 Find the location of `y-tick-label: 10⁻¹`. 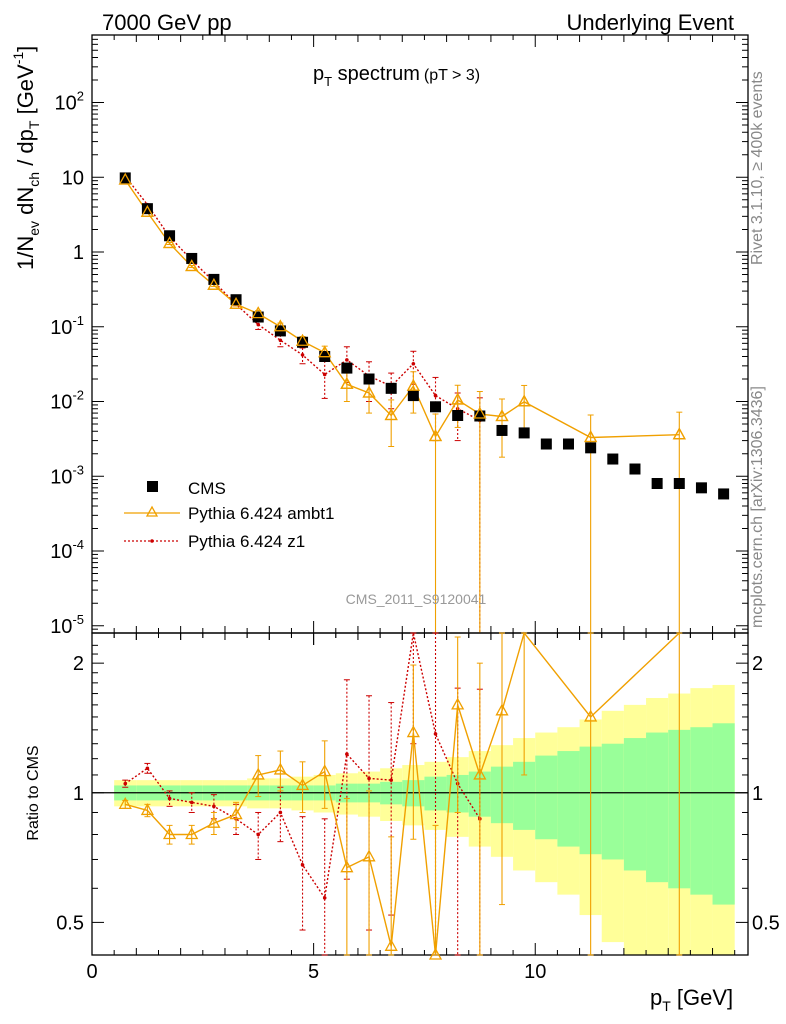

y-tick-label: 10⁻¹ is located at coordinates (67, 326).